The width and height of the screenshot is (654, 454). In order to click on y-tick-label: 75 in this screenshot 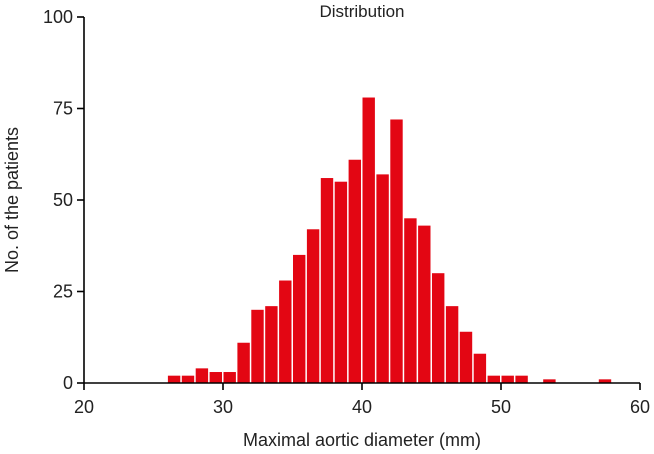, I will do `click(63, 109)`.